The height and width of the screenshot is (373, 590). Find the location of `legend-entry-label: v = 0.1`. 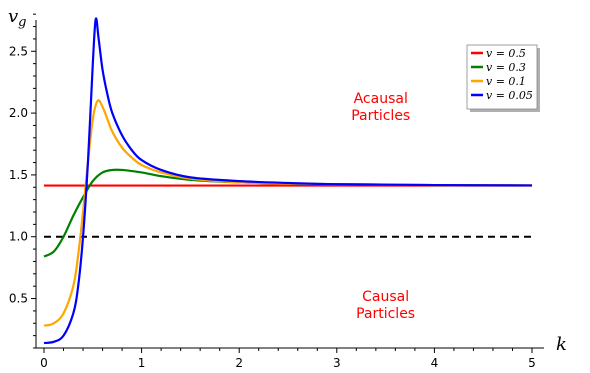

legend-entry-label: v = 0.1 is located at coordinates (506, 81).